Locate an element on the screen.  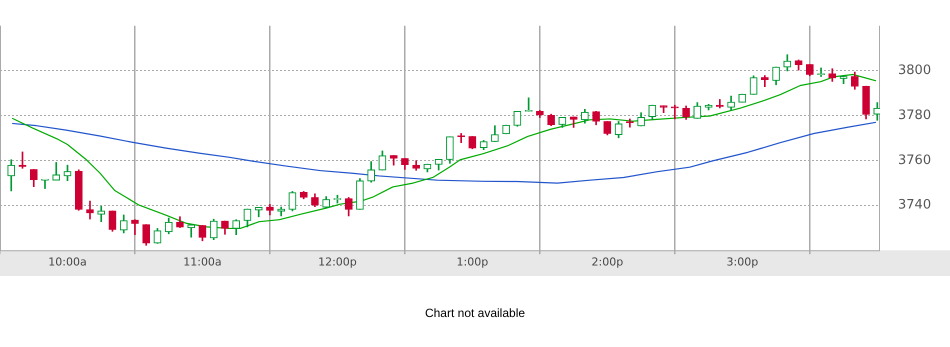
y-tick-label: 3760 is located at coordinates (915, 160).